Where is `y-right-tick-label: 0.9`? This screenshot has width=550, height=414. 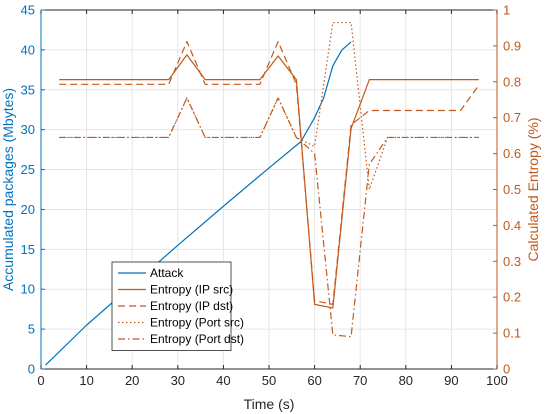
y-right-tick-label: 0.9 is located at coordinates (512, 45).